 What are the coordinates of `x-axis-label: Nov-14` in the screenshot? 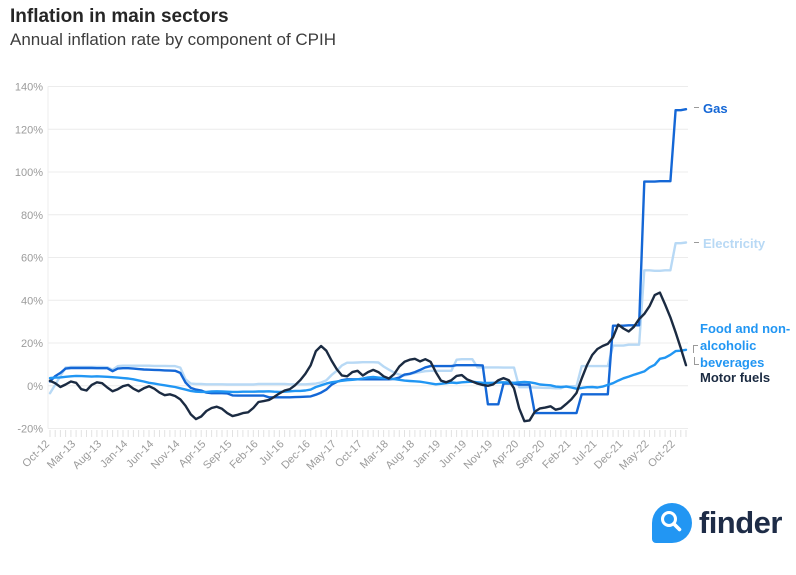 It's located at (166, 455).